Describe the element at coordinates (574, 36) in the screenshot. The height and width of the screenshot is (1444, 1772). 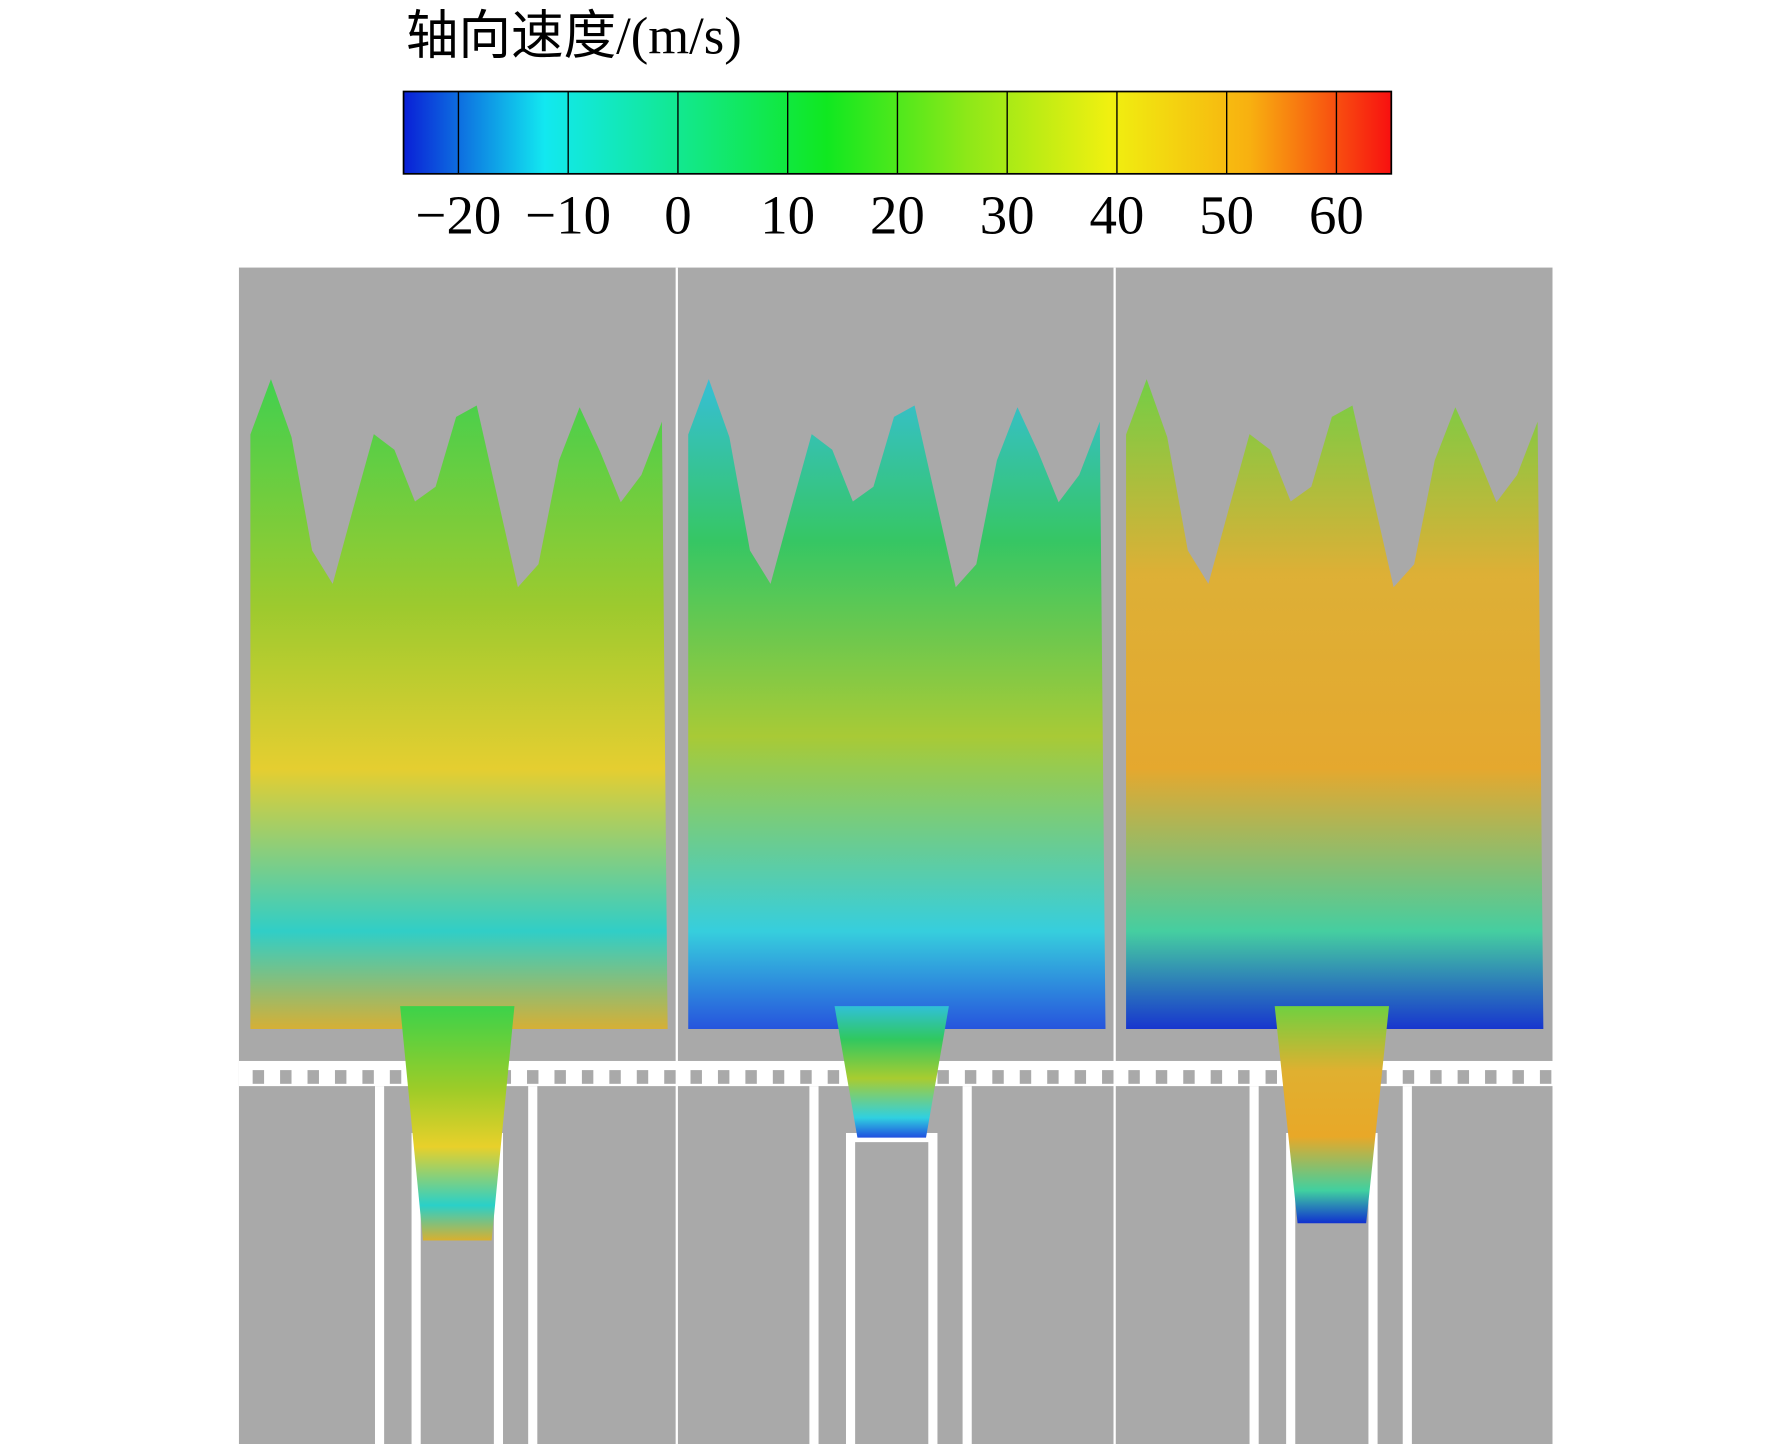
I see `colorbar-title: 轴向速度/(m/s)` at that location.